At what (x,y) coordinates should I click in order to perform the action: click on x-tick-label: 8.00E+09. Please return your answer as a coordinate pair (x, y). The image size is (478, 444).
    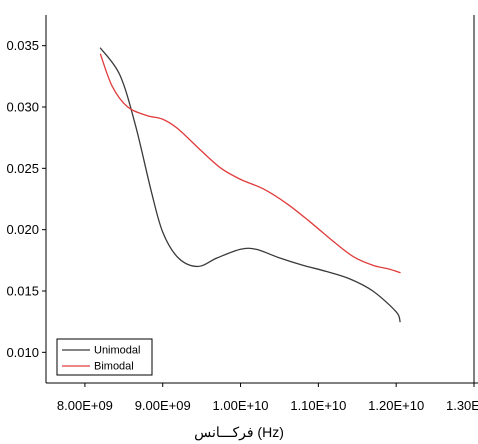
    Looking at the image, I should click on (85, 405).